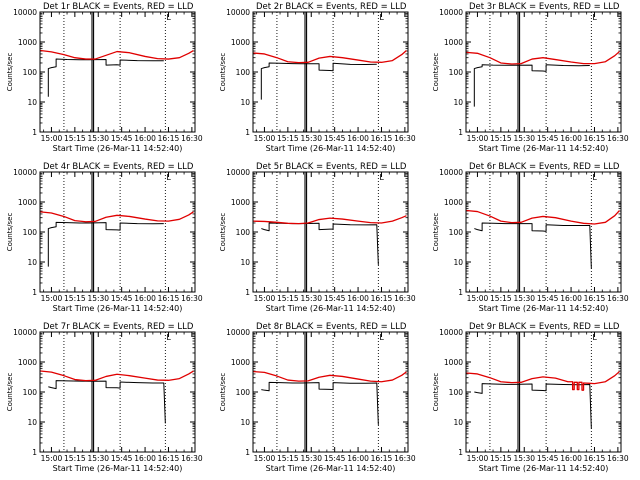 This screenshot has height=480, width=640. What do you see at coordinates (544, 167) in the screenshot?
I see `panel-title: Det 6r BLACK = Events, RED = LLD` at bounding box center [544, 167].